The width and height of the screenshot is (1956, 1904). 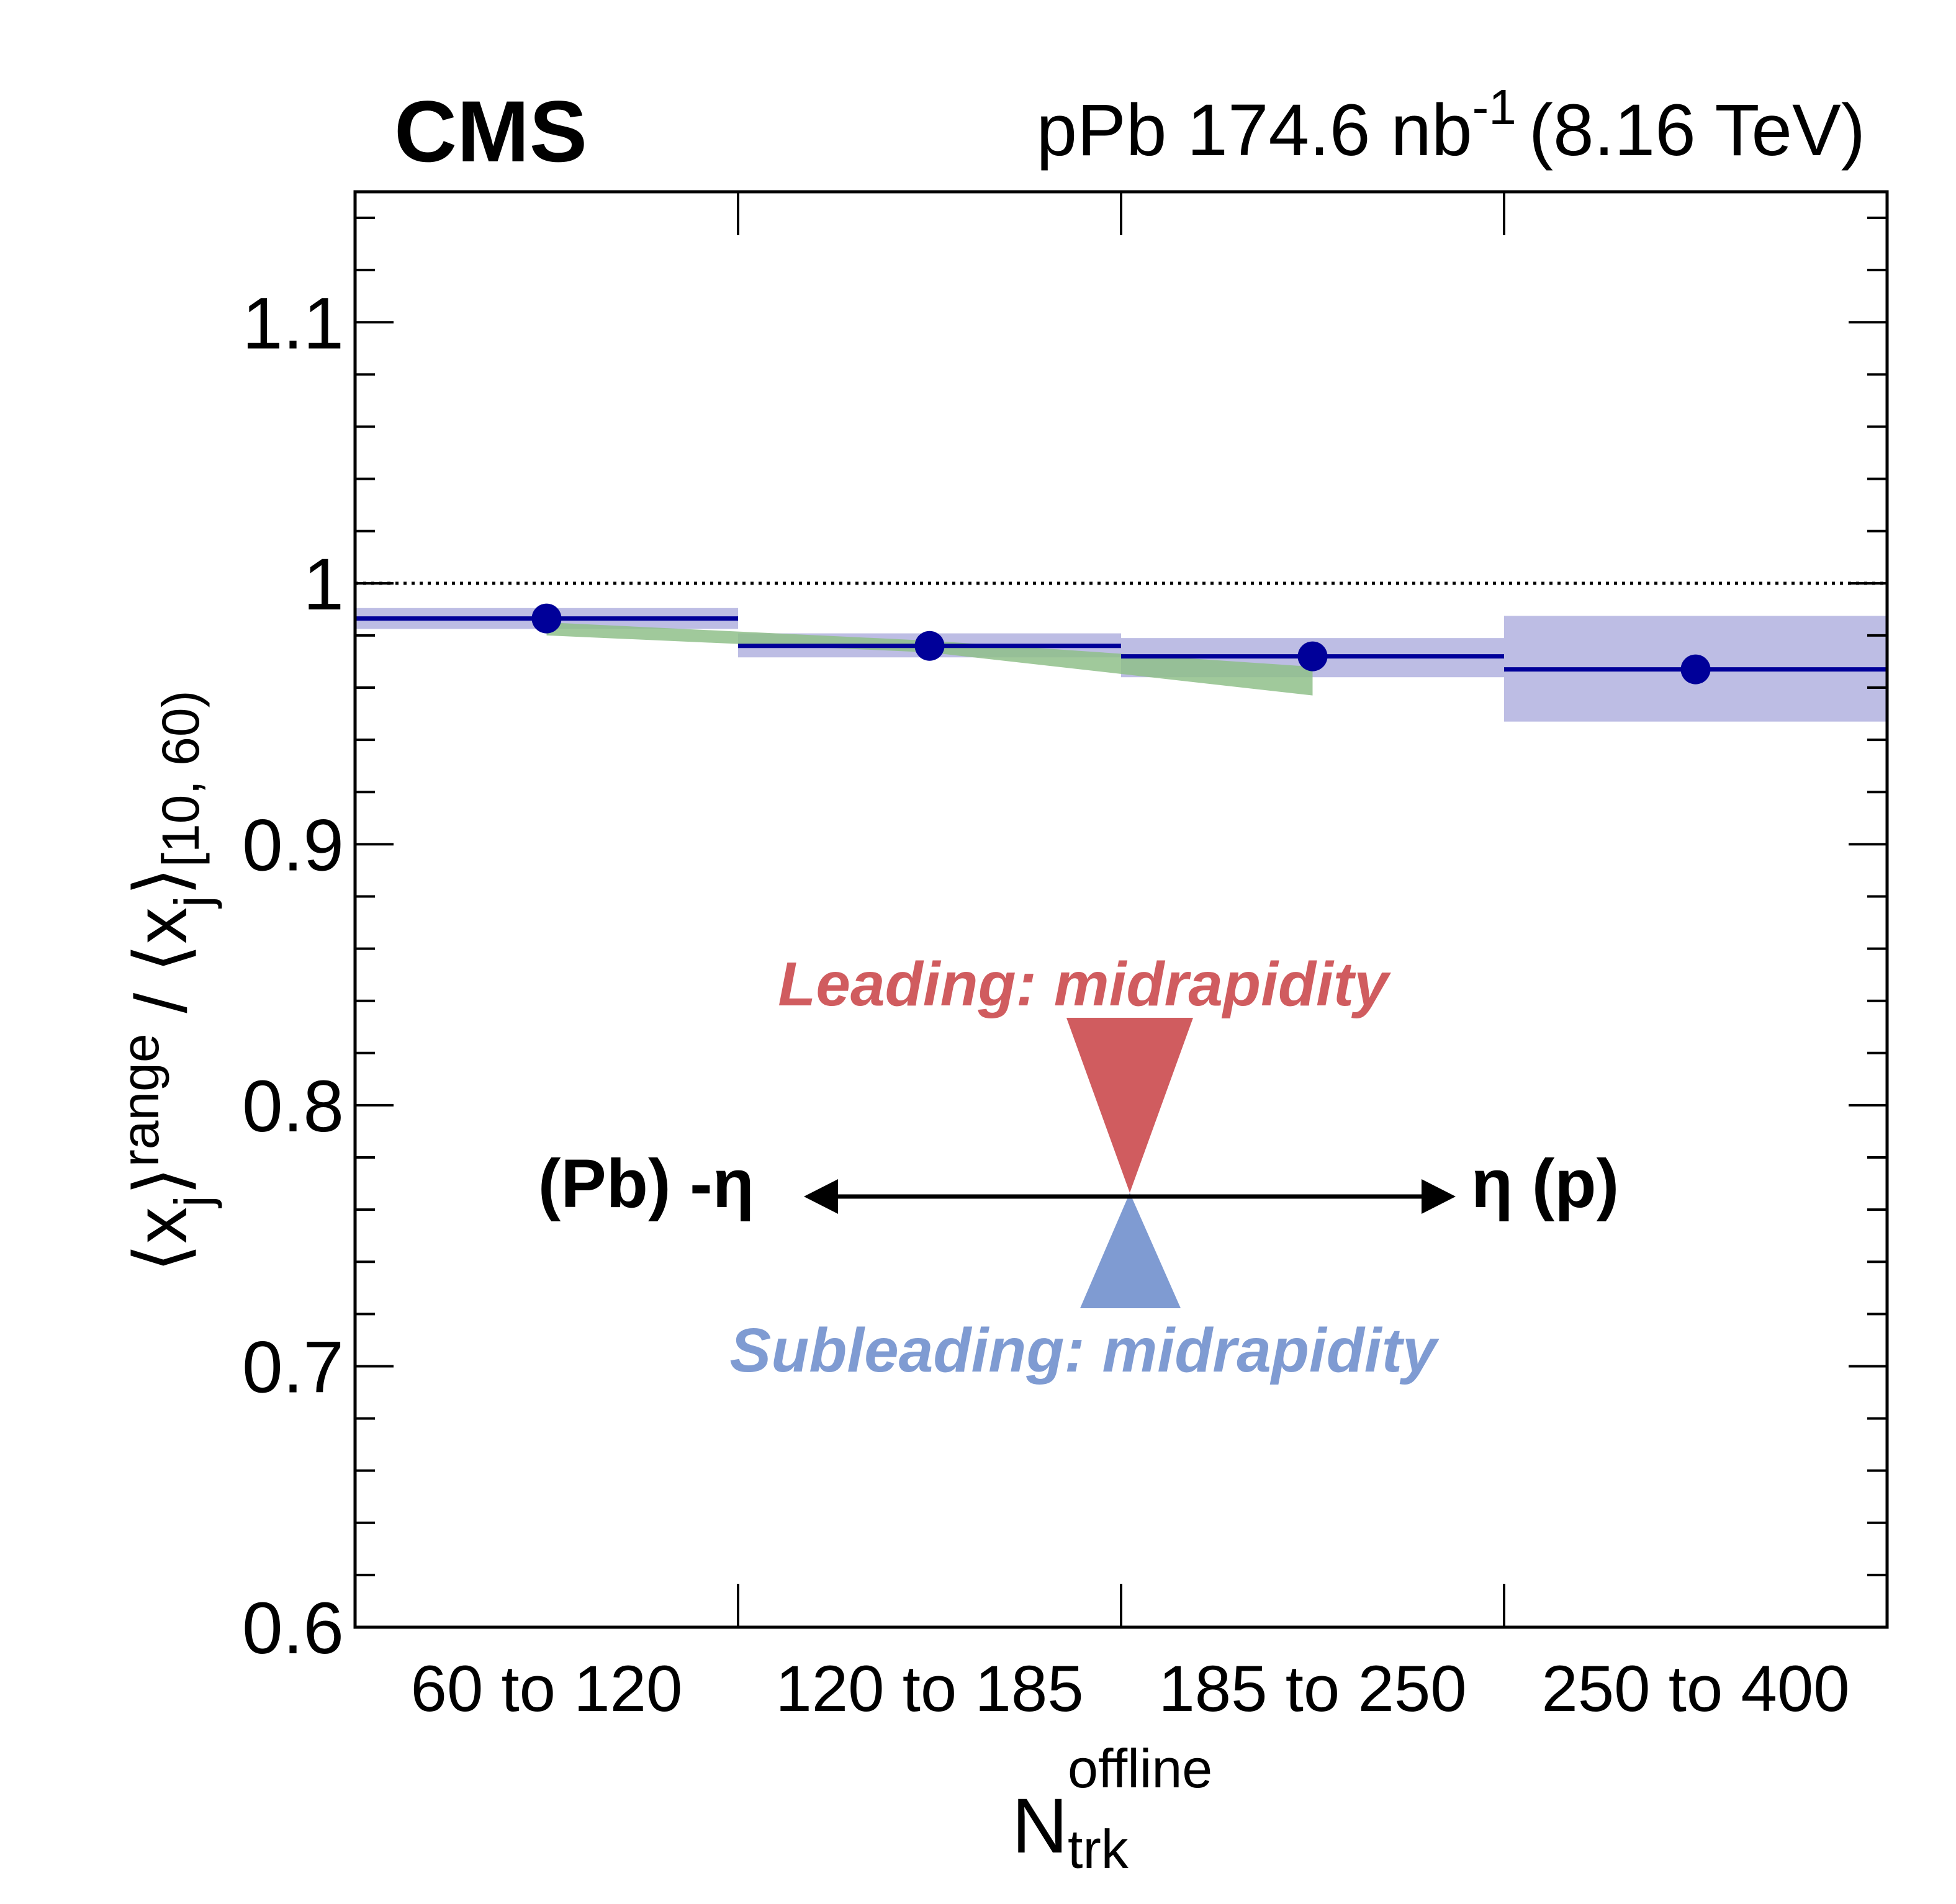 I want to click on x-tick-label: 120 to 185, so click(x=929, y=1689).